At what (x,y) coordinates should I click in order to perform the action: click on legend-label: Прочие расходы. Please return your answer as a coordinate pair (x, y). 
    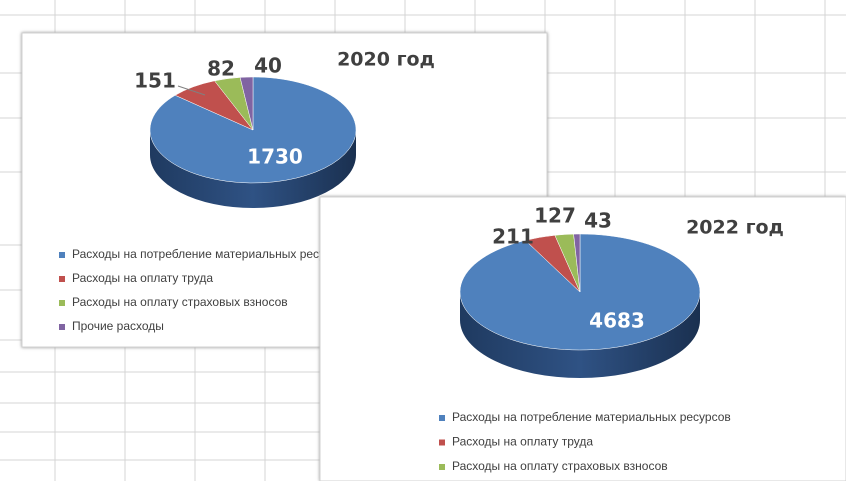
    Looking at the image, I should click on (118, 326).